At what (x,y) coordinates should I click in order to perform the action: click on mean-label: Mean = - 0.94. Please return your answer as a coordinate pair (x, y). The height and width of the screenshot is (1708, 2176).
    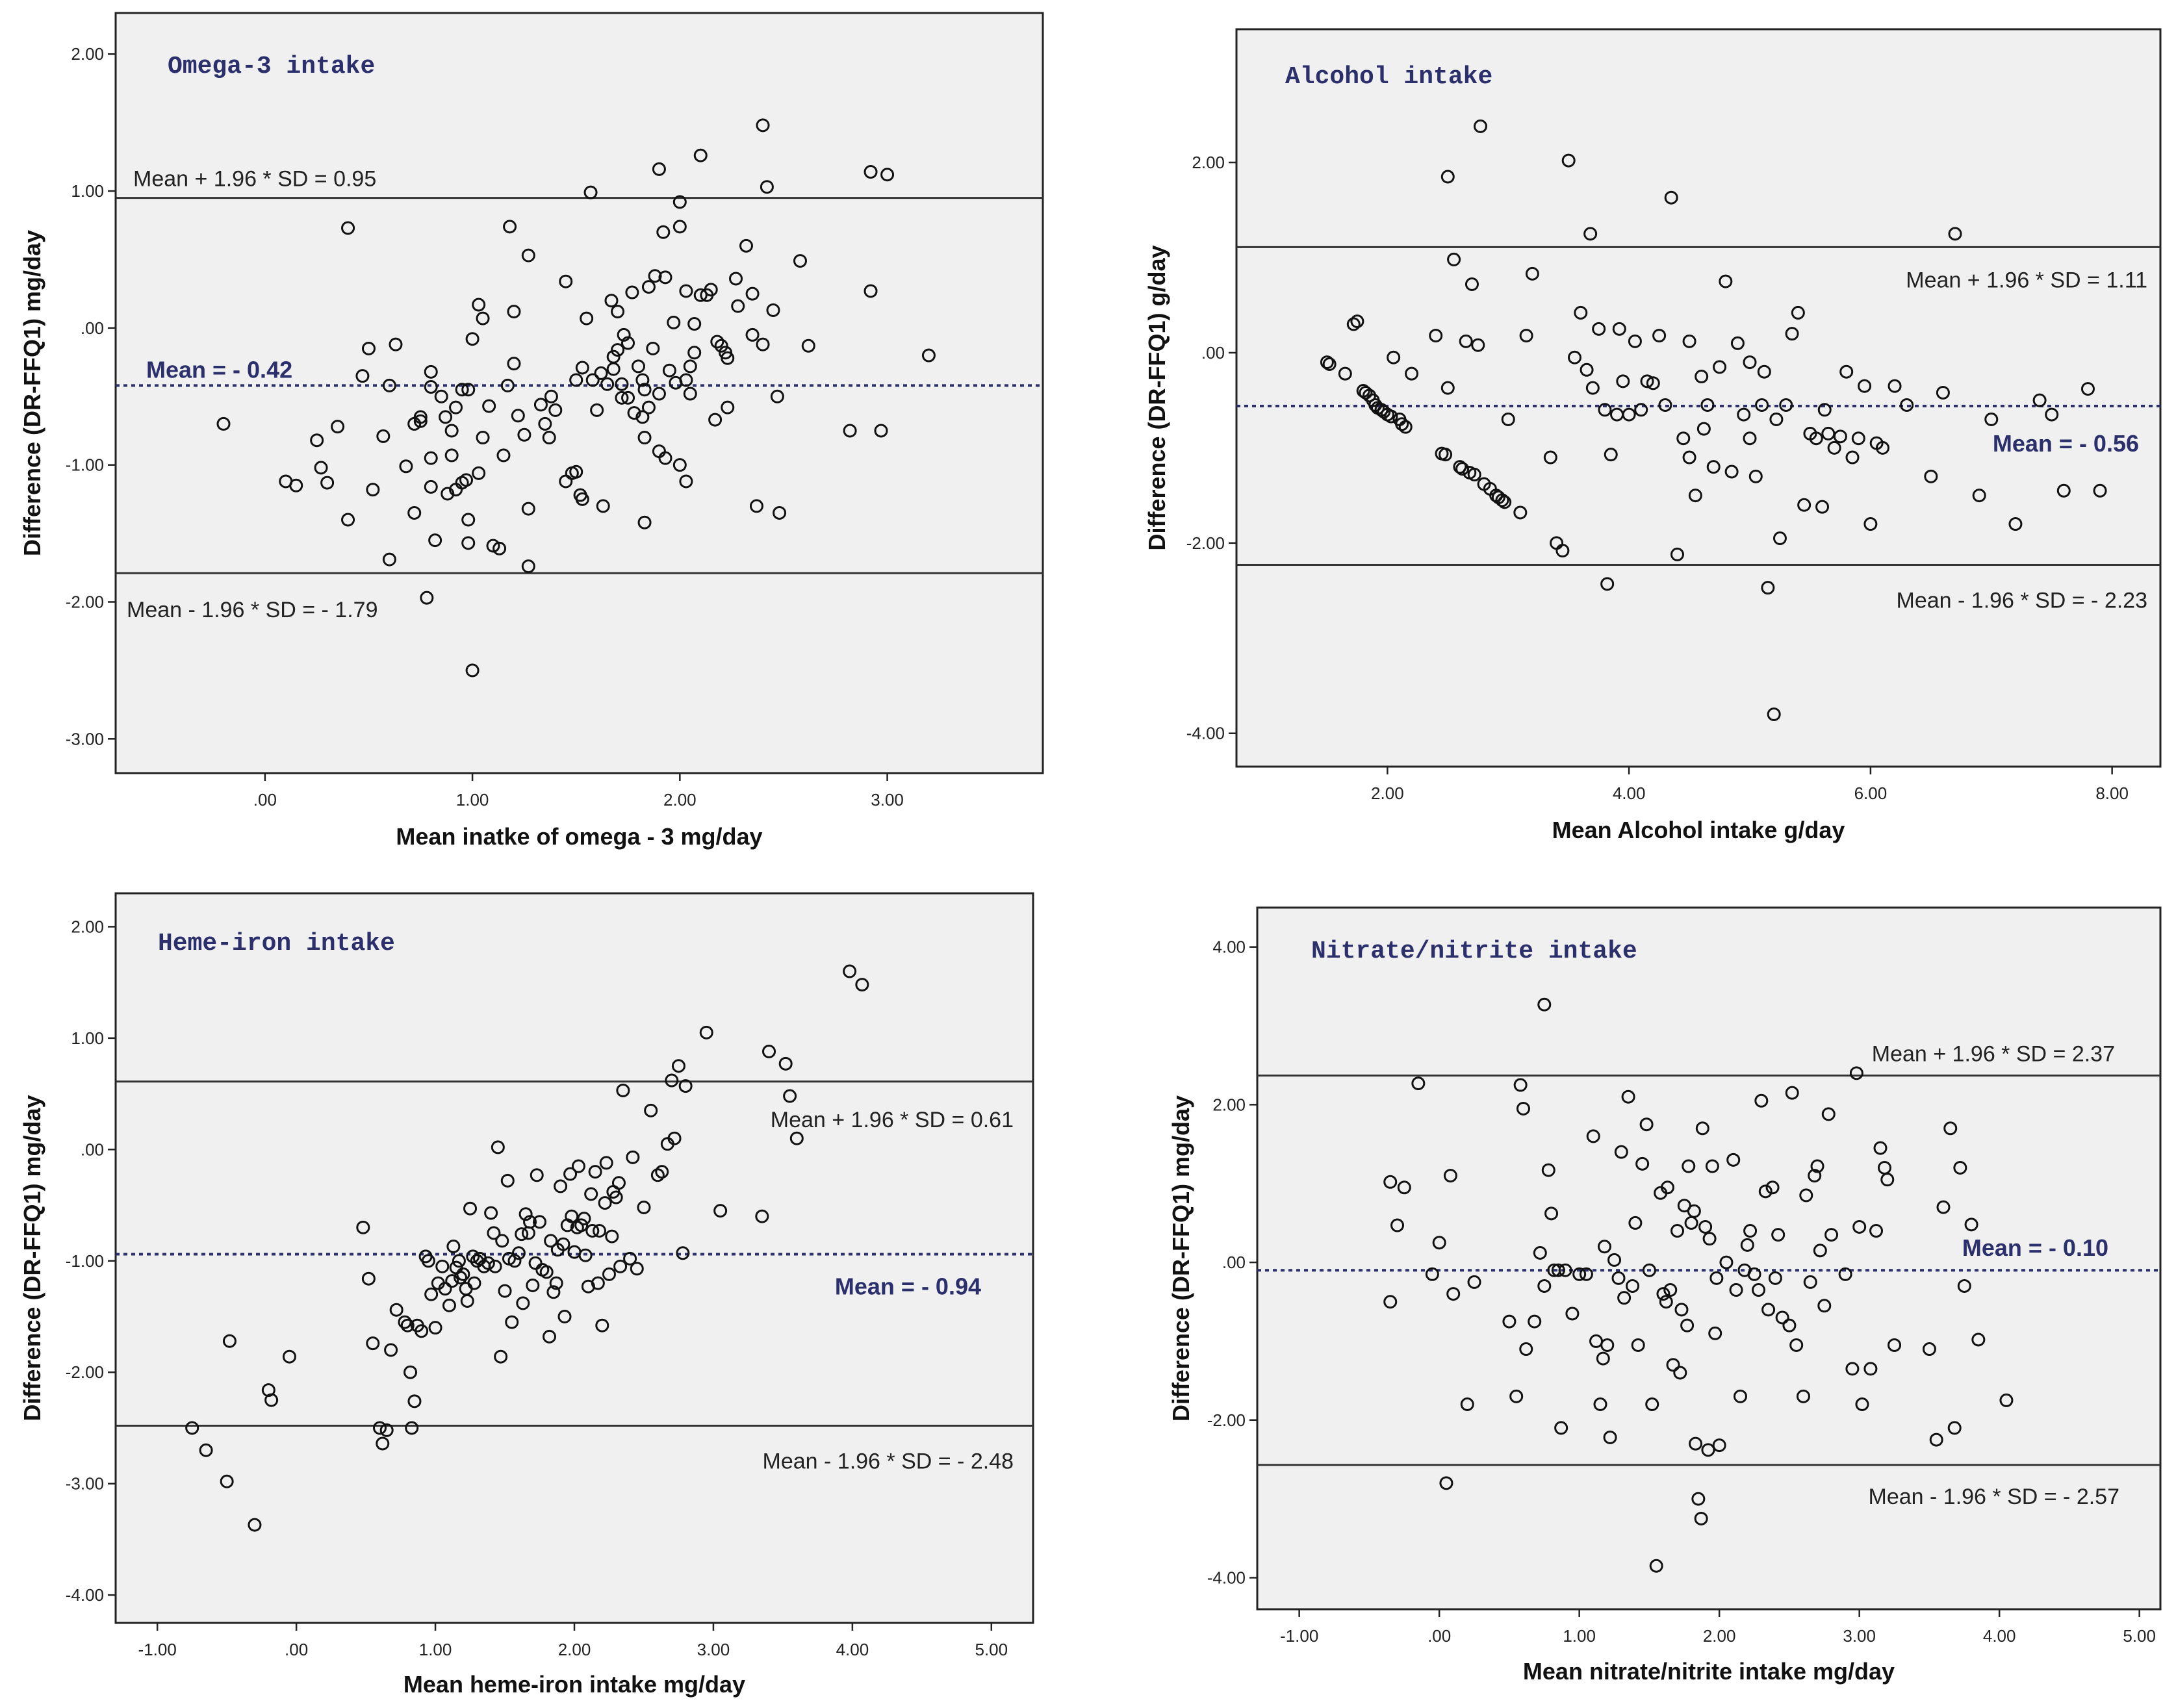
    Looking at the image, I should click on (908, 1286).